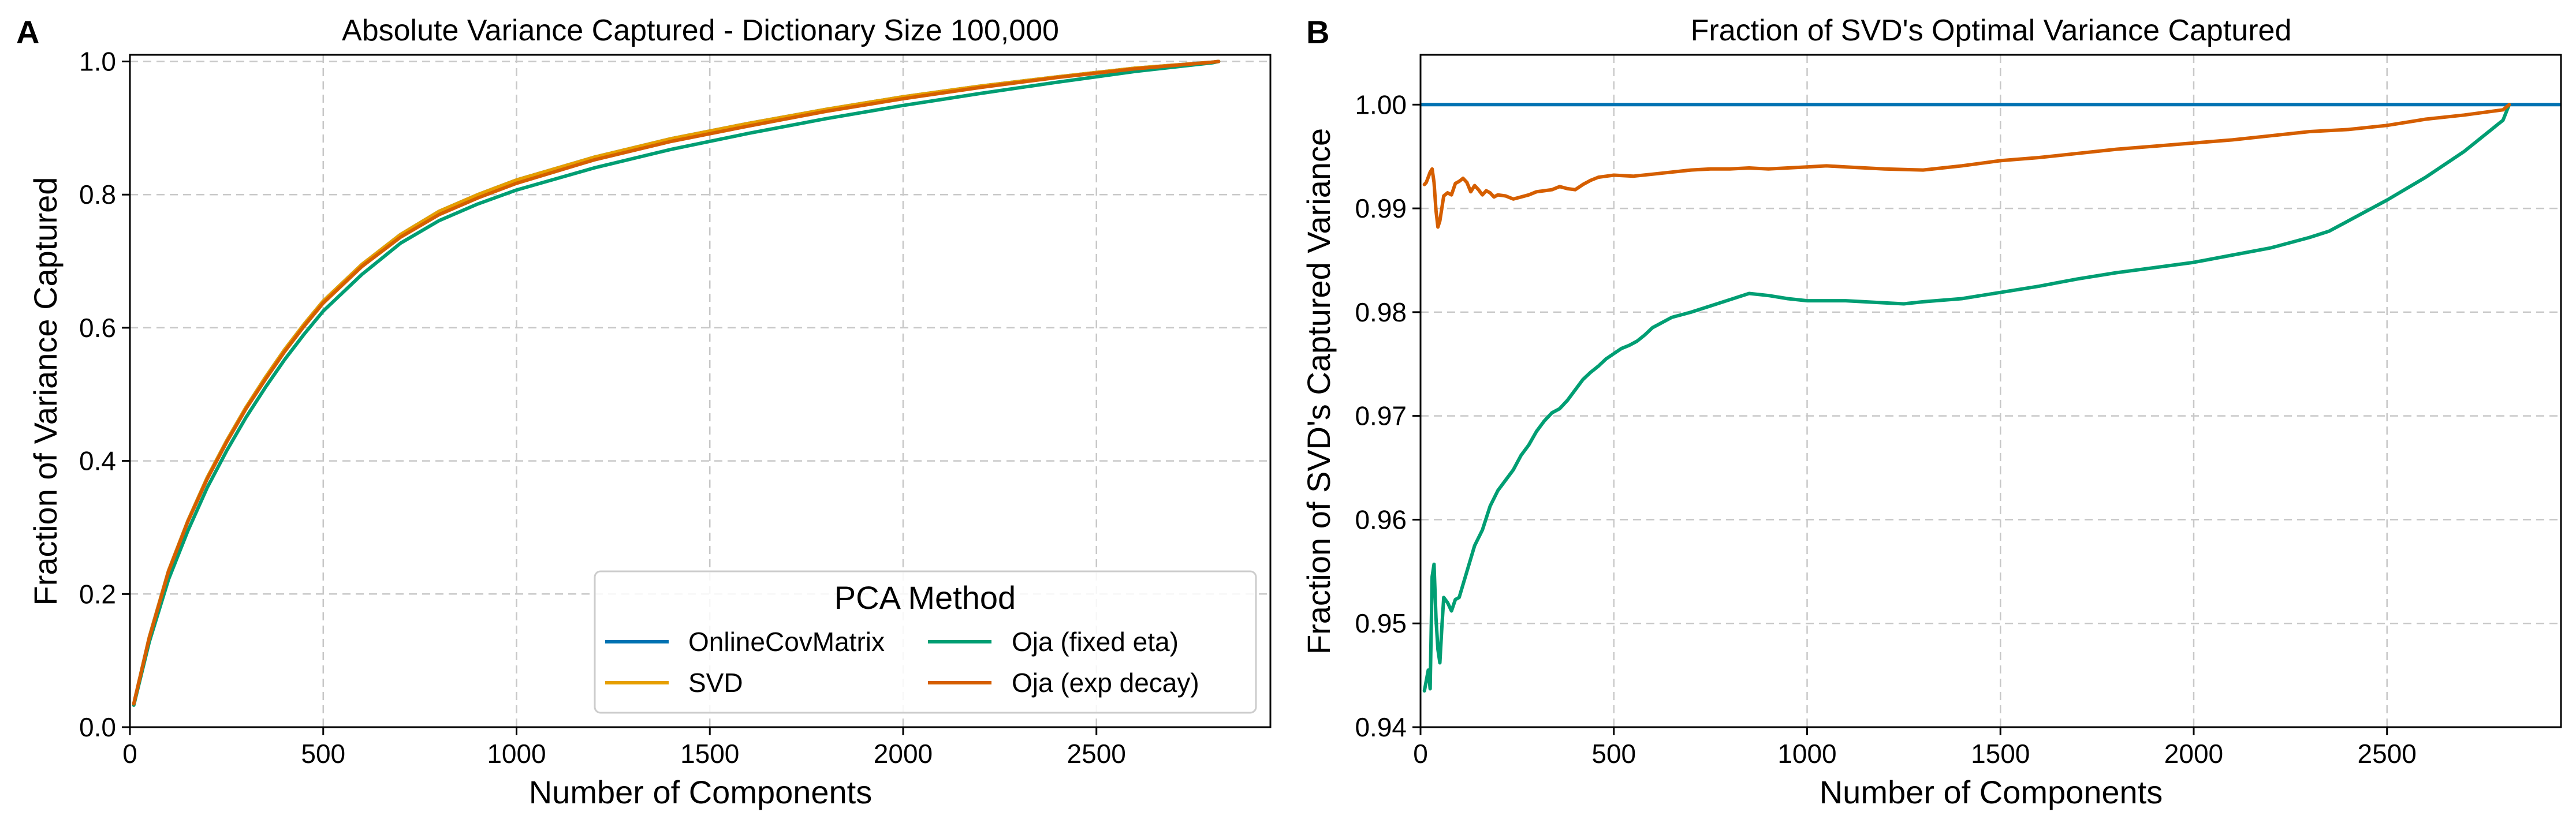  Describe the element at coordinates (1381, 727) in the screenshot. I see `panel-b-y-tick-label: 0.94` at that location.